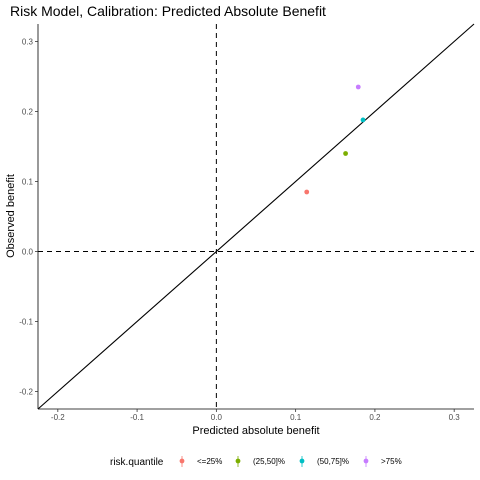  I want to click on y-tick-label: -0.2, so click(26, 392).